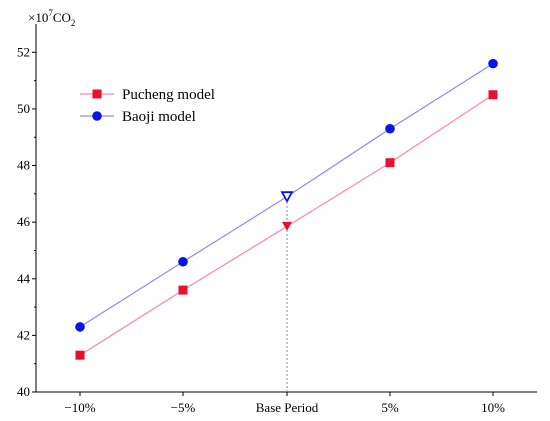 The image size is (550, 421). What do you see at coordinates (159, 117) in the screenshot?
I see `legend-label: Baoji model` at bounding box center [159, 117].